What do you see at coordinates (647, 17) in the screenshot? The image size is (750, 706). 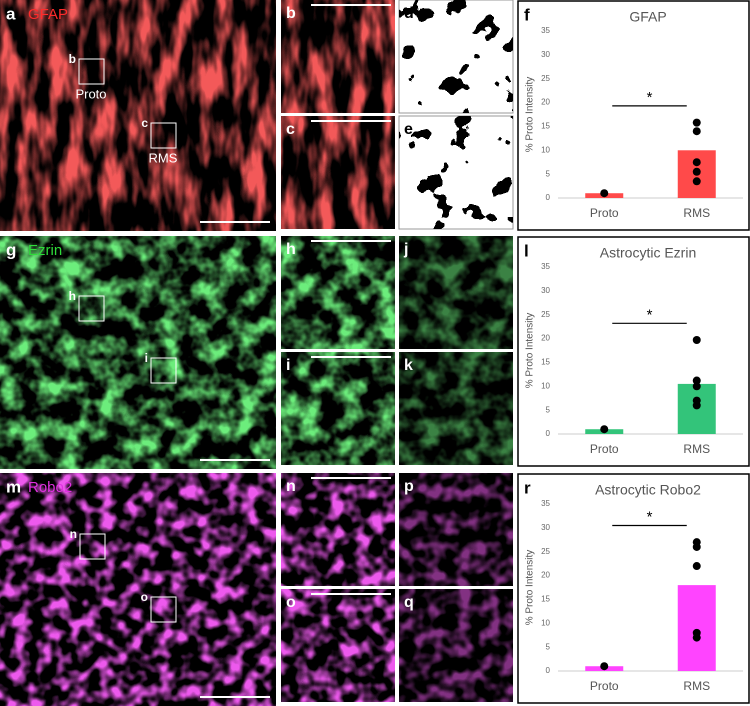 I see `chart-title: GFAP` at bounding box center [647, 17].